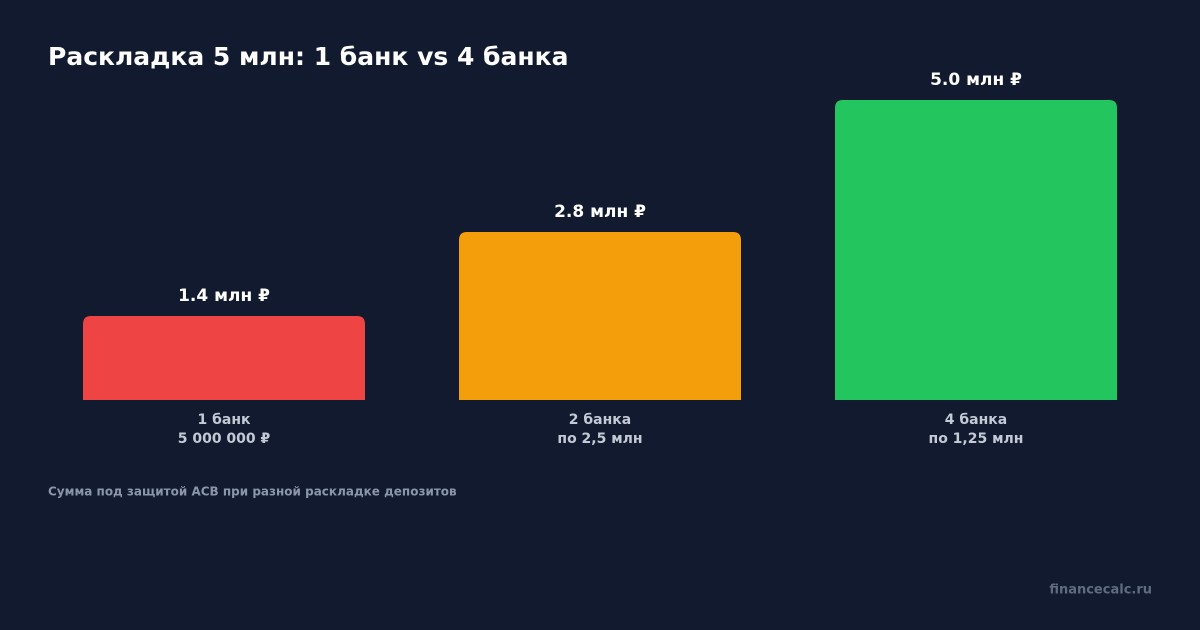 This screenshot has height=630, width=1200. What do you see at coordinates (976, 420) in the screenshot?
I see `x-tick-label: 4 банка` at bounding box center [976, 420].